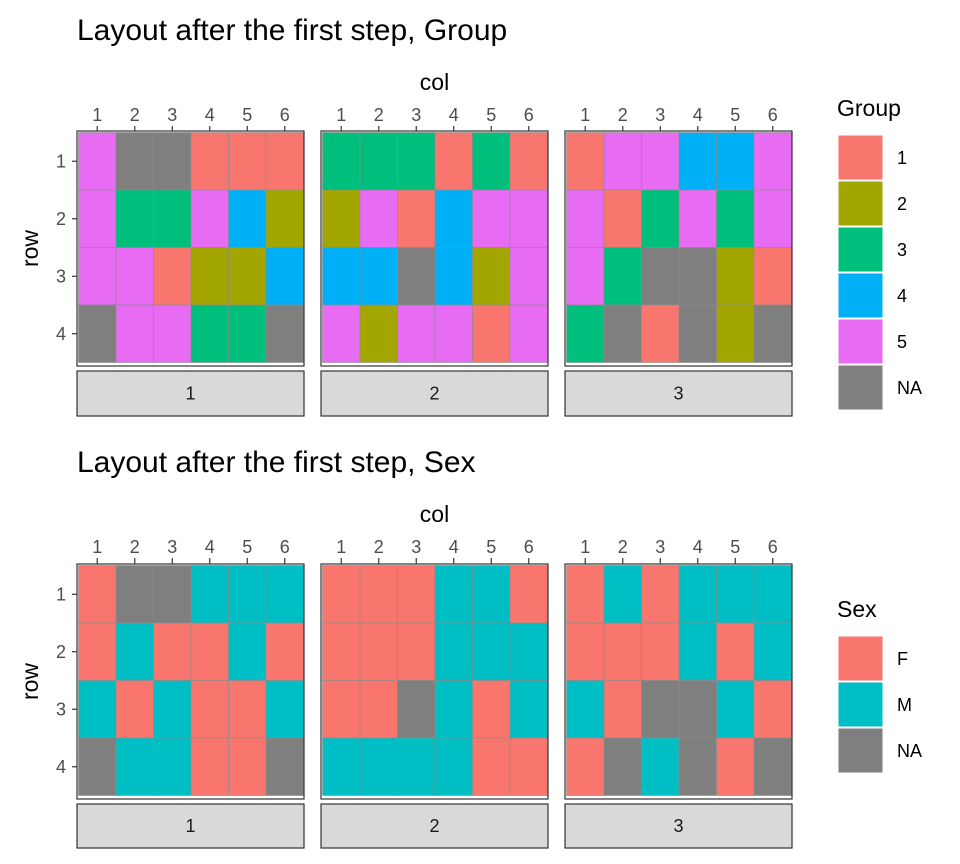 The image size is (960, 864). I want to click on facet-strip-label: 3, so click(678, 826).